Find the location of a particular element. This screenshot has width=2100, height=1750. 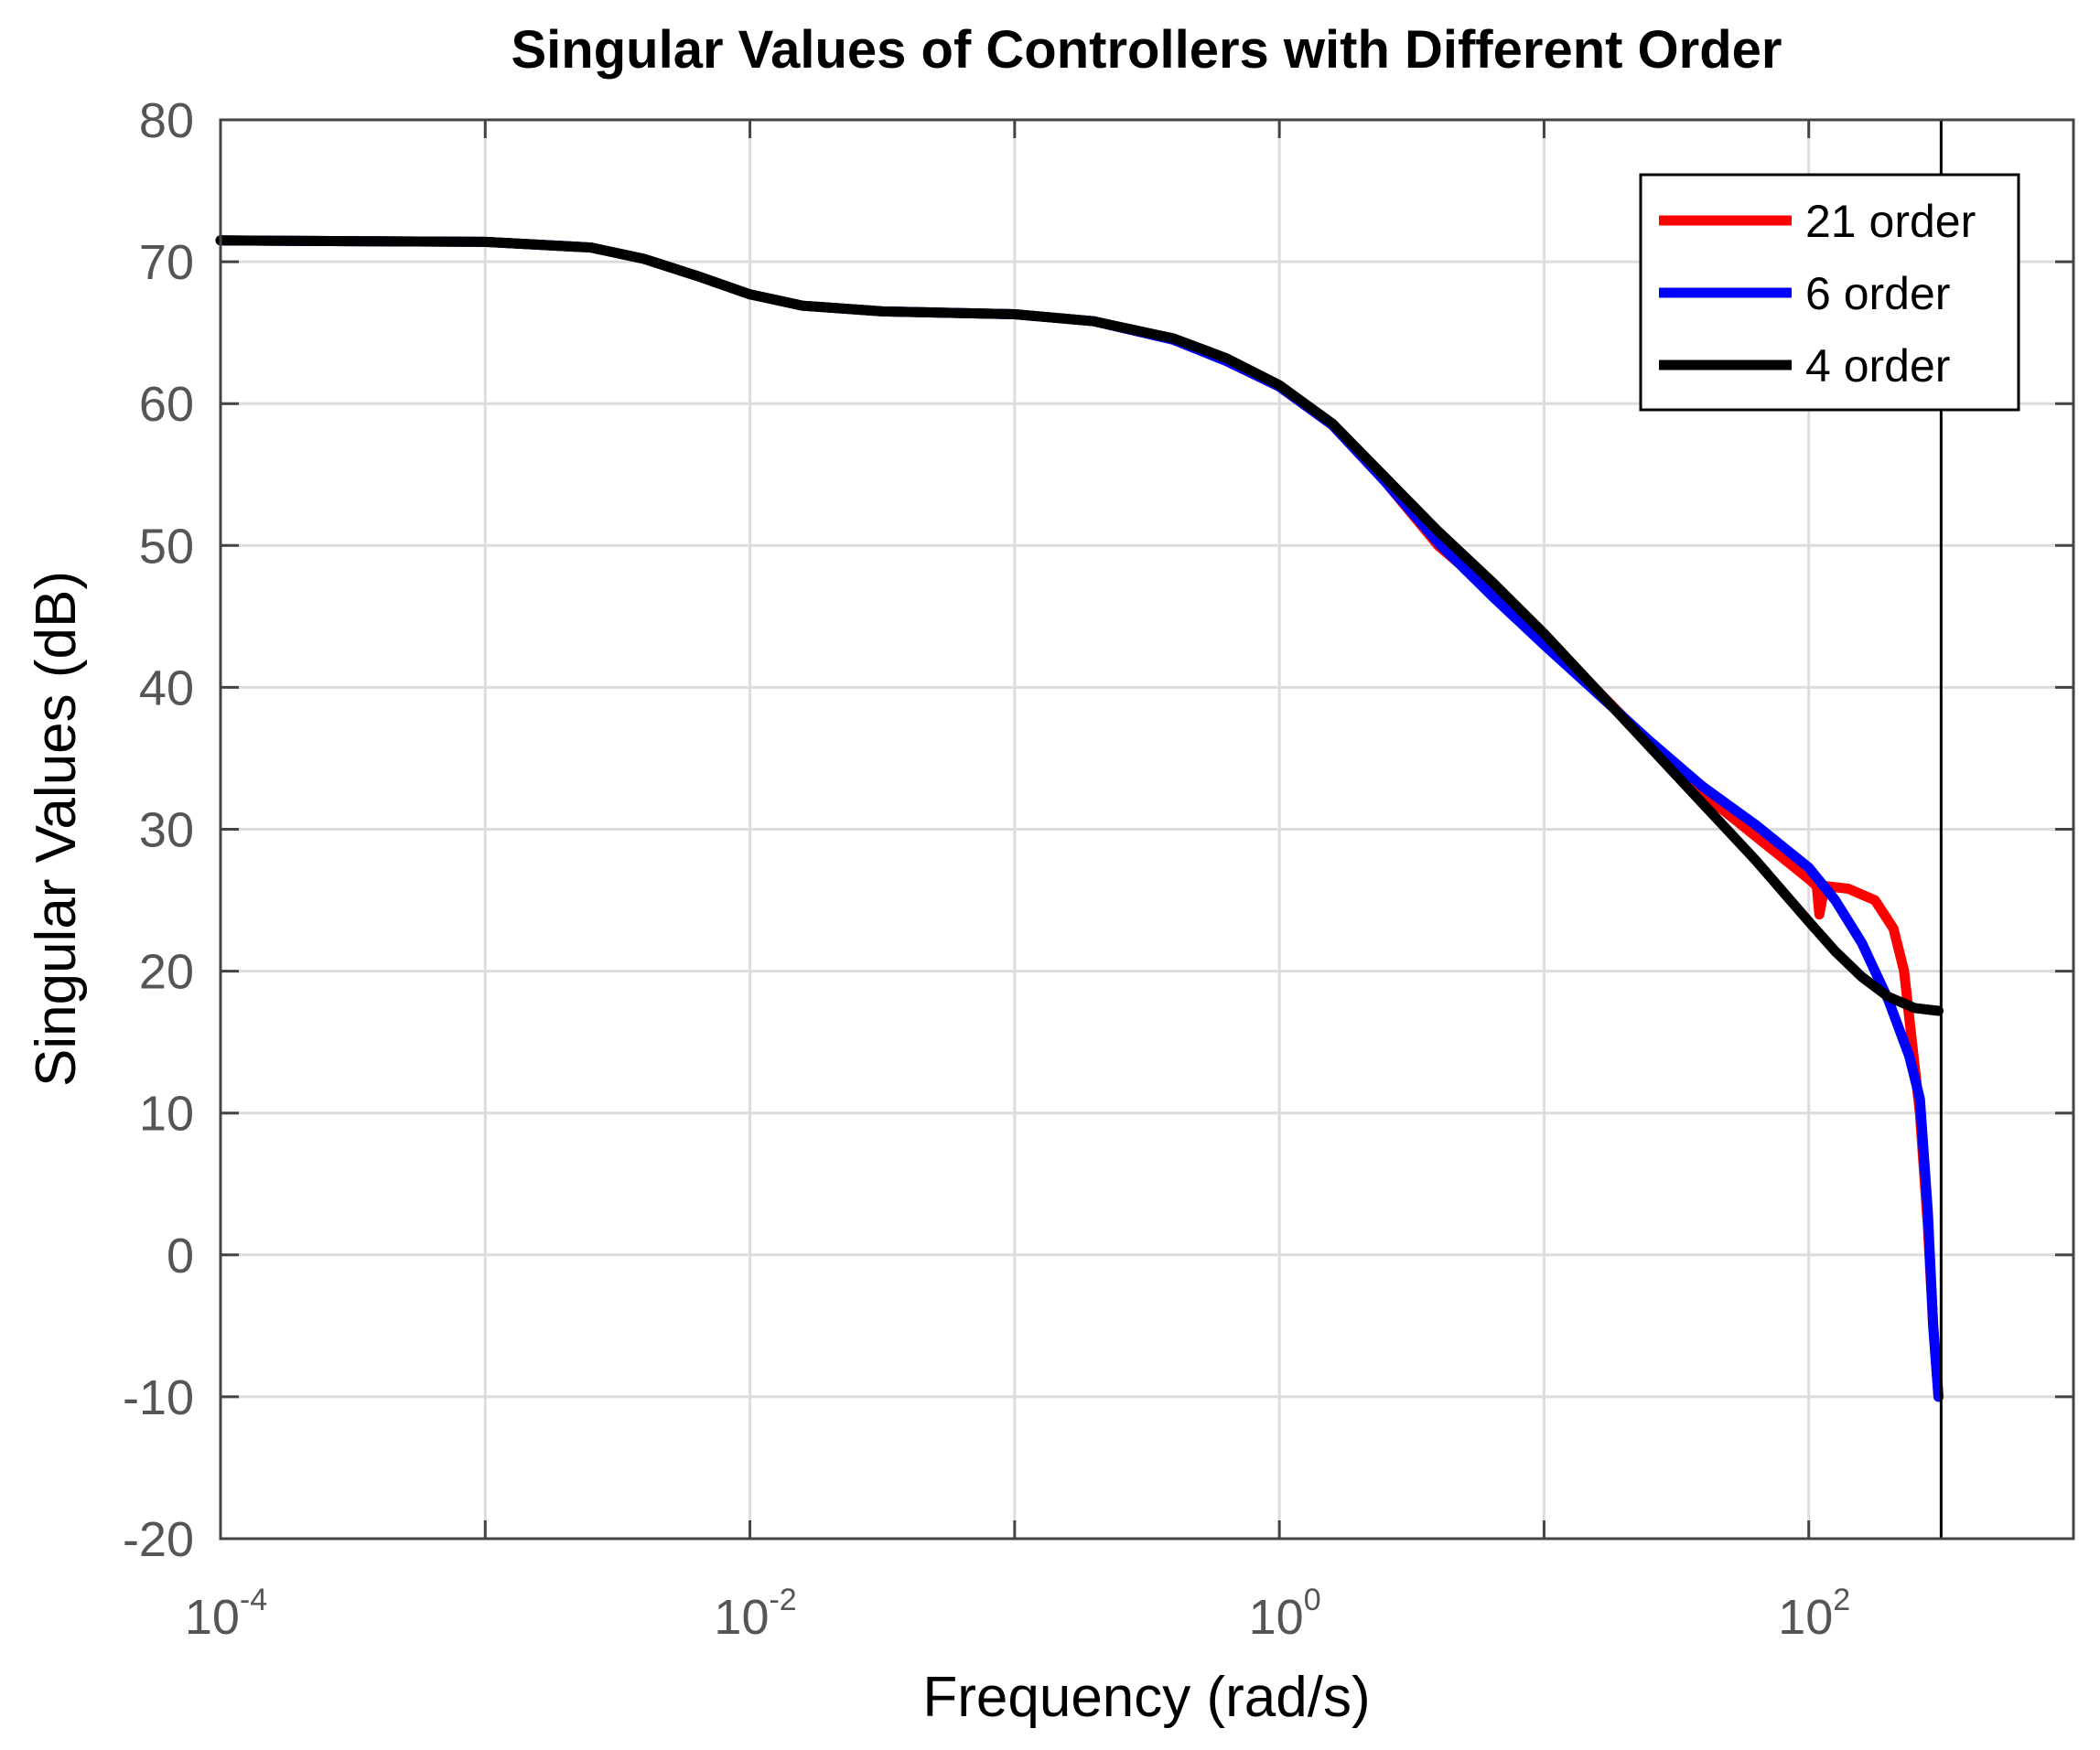

y-tick-label: 60 is located at coordinates (166, 404).